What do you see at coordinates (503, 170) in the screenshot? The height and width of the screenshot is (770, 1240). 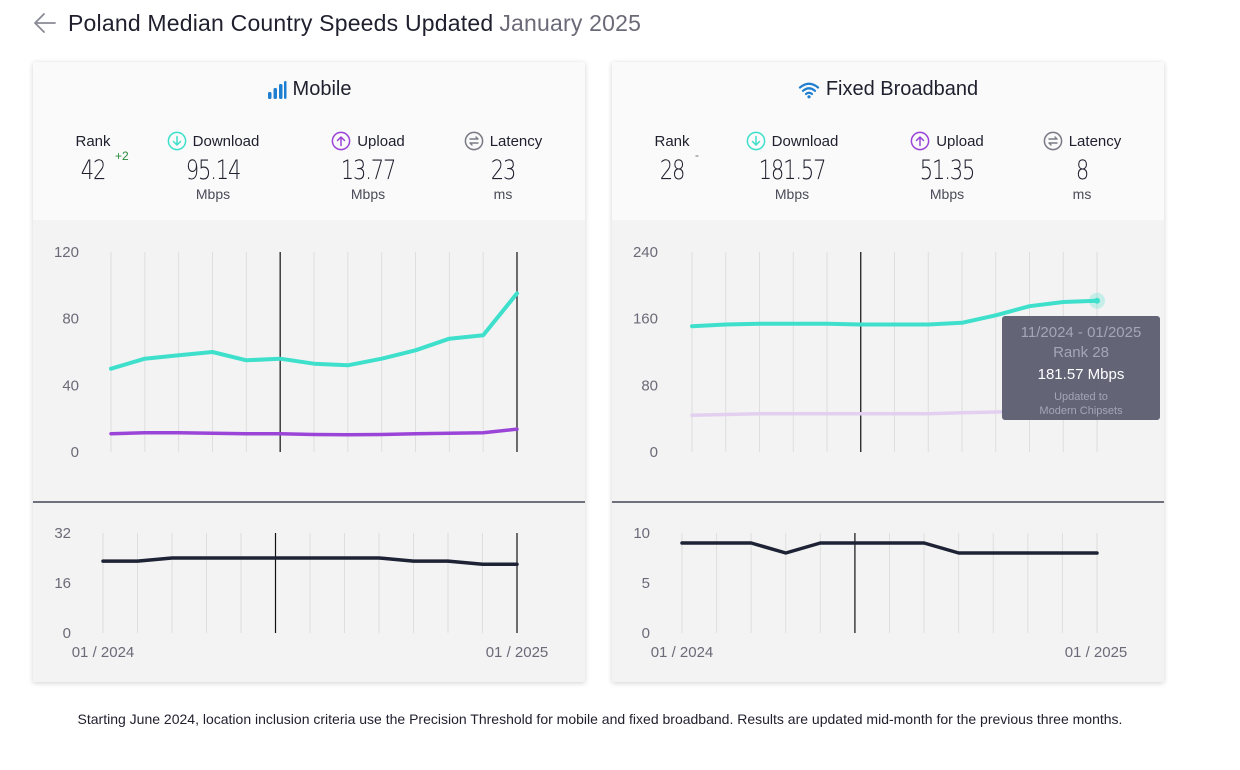 I see `latency-value: 23` at bounding box center [503, 170].